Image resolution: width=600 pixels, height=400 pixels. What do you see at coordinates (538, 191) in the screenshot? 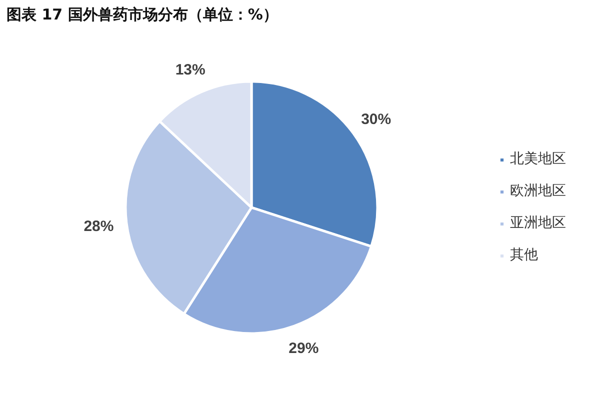
I see `legend-label: 欧洲地区` at bounding box center [538, 191].